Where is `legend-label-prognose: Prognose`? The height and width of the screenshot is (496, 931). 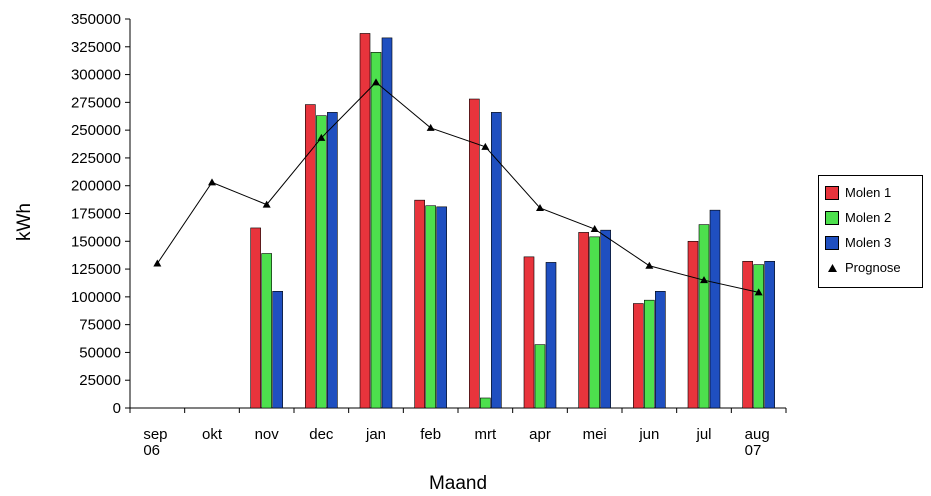
legend-label-prognose: Prognose is located at coordinates (873, 267).